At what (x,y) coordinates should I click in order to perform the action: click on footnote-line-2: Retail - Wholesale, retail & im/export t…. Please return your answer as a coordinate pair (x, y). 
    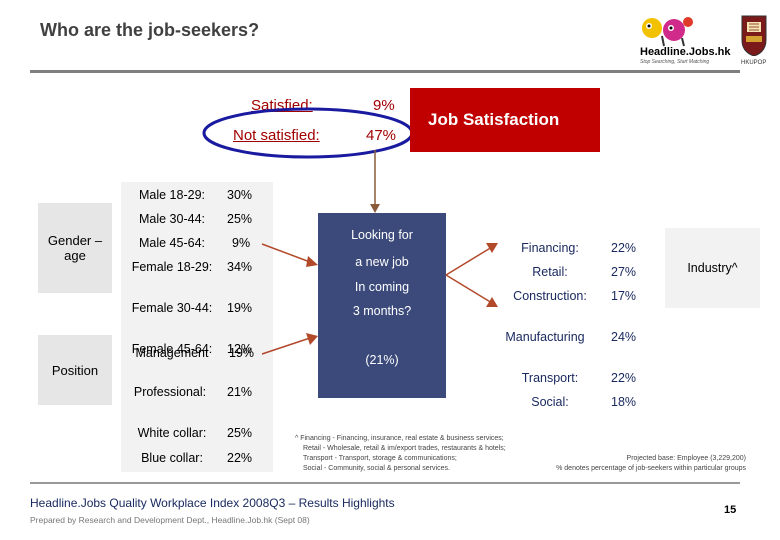
    Looking at the image, I should click on (404, 448).